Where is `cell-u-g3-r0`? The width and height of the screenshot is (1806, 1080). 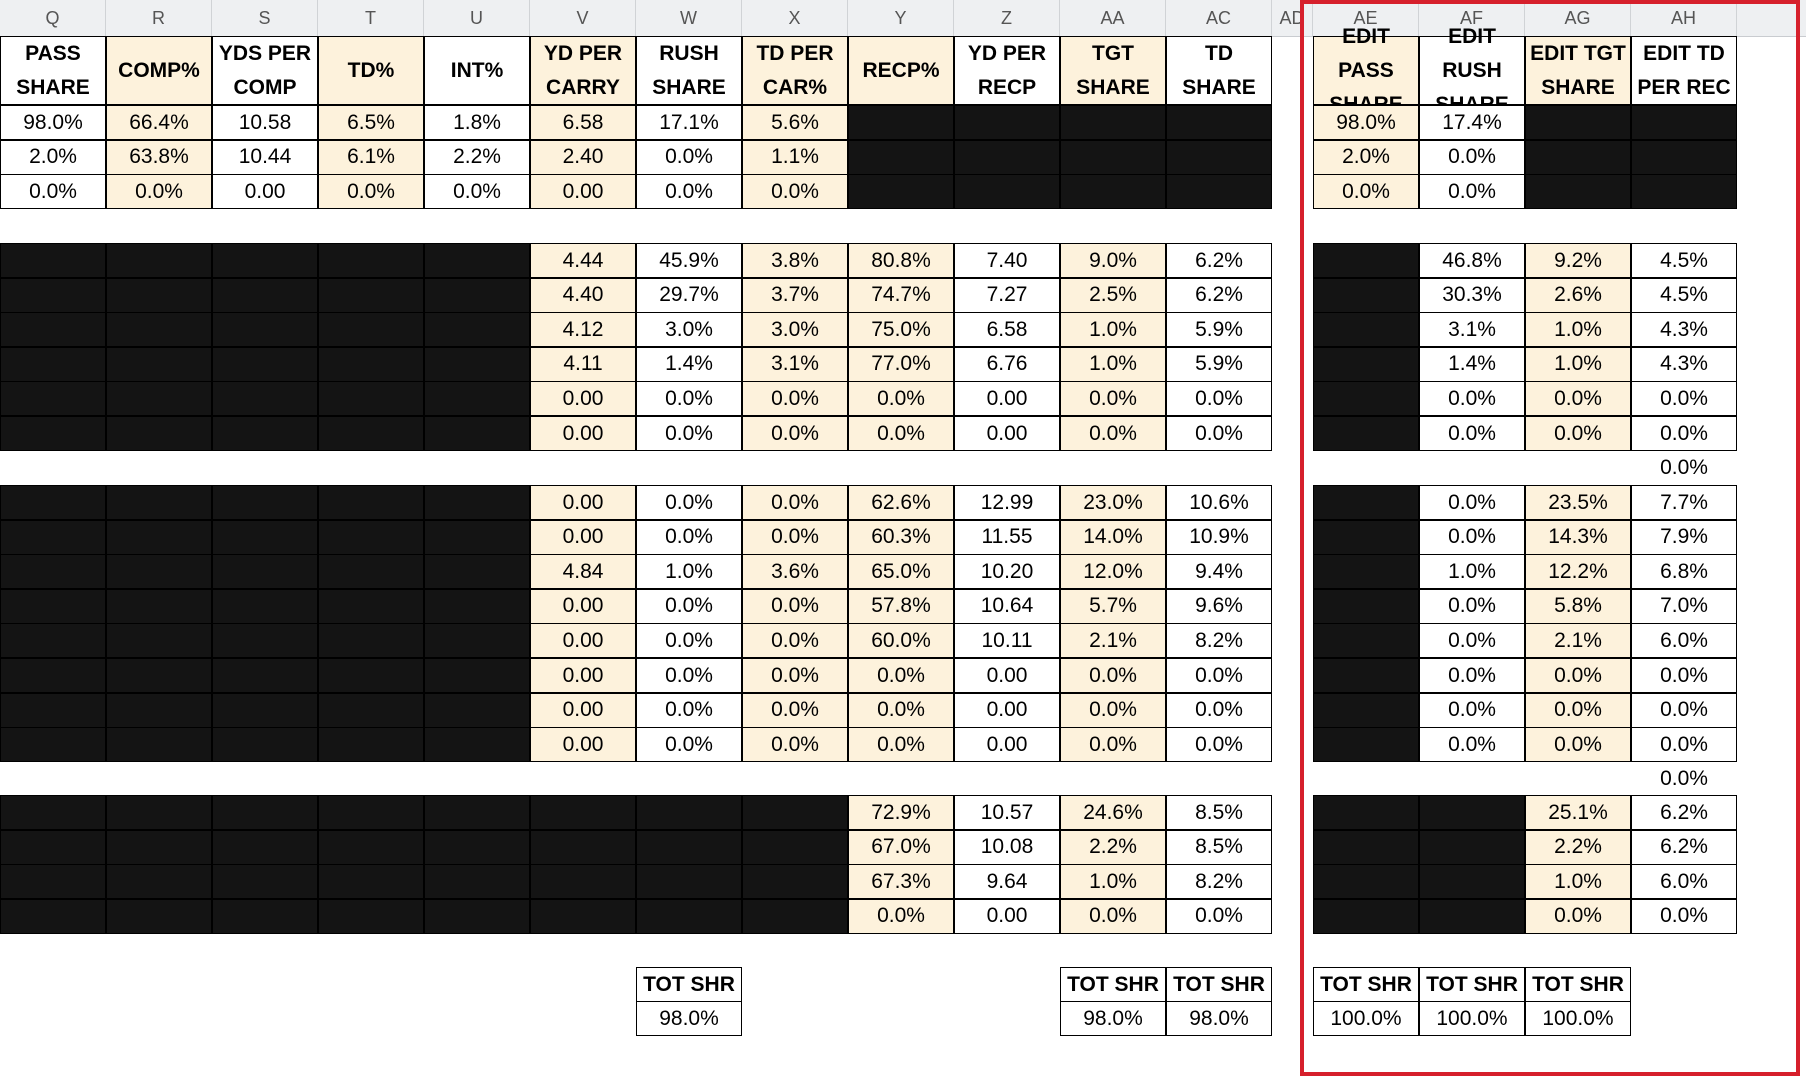 cell-u-g3-r0 is located at coordinates (477, 812).